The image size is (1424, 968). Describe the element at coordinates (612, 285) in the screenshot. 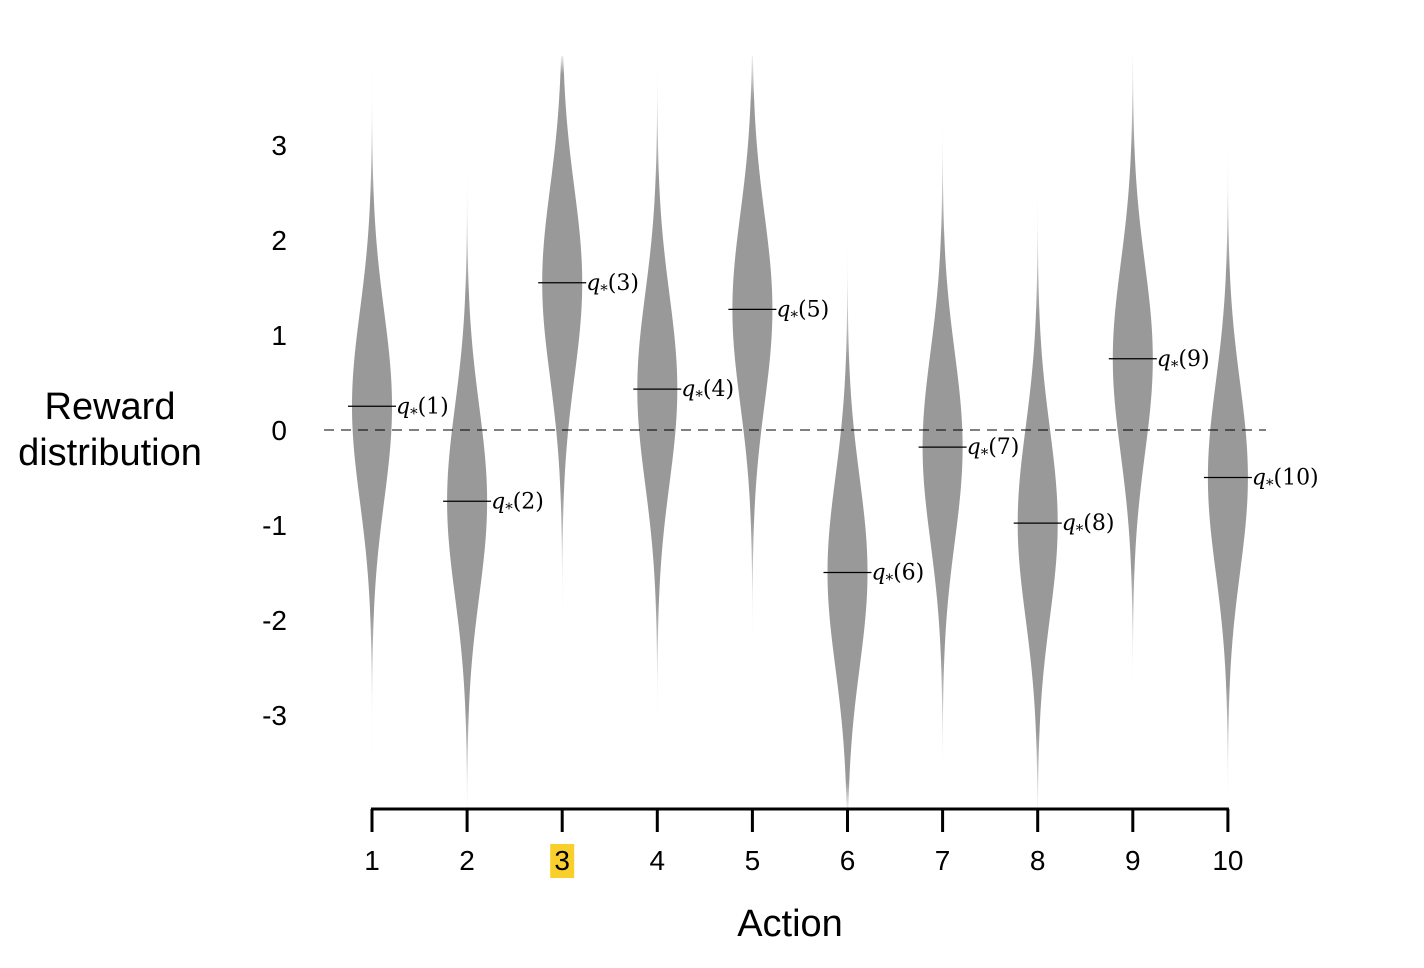

I see `mean-label-3: q*(3)` at that location.